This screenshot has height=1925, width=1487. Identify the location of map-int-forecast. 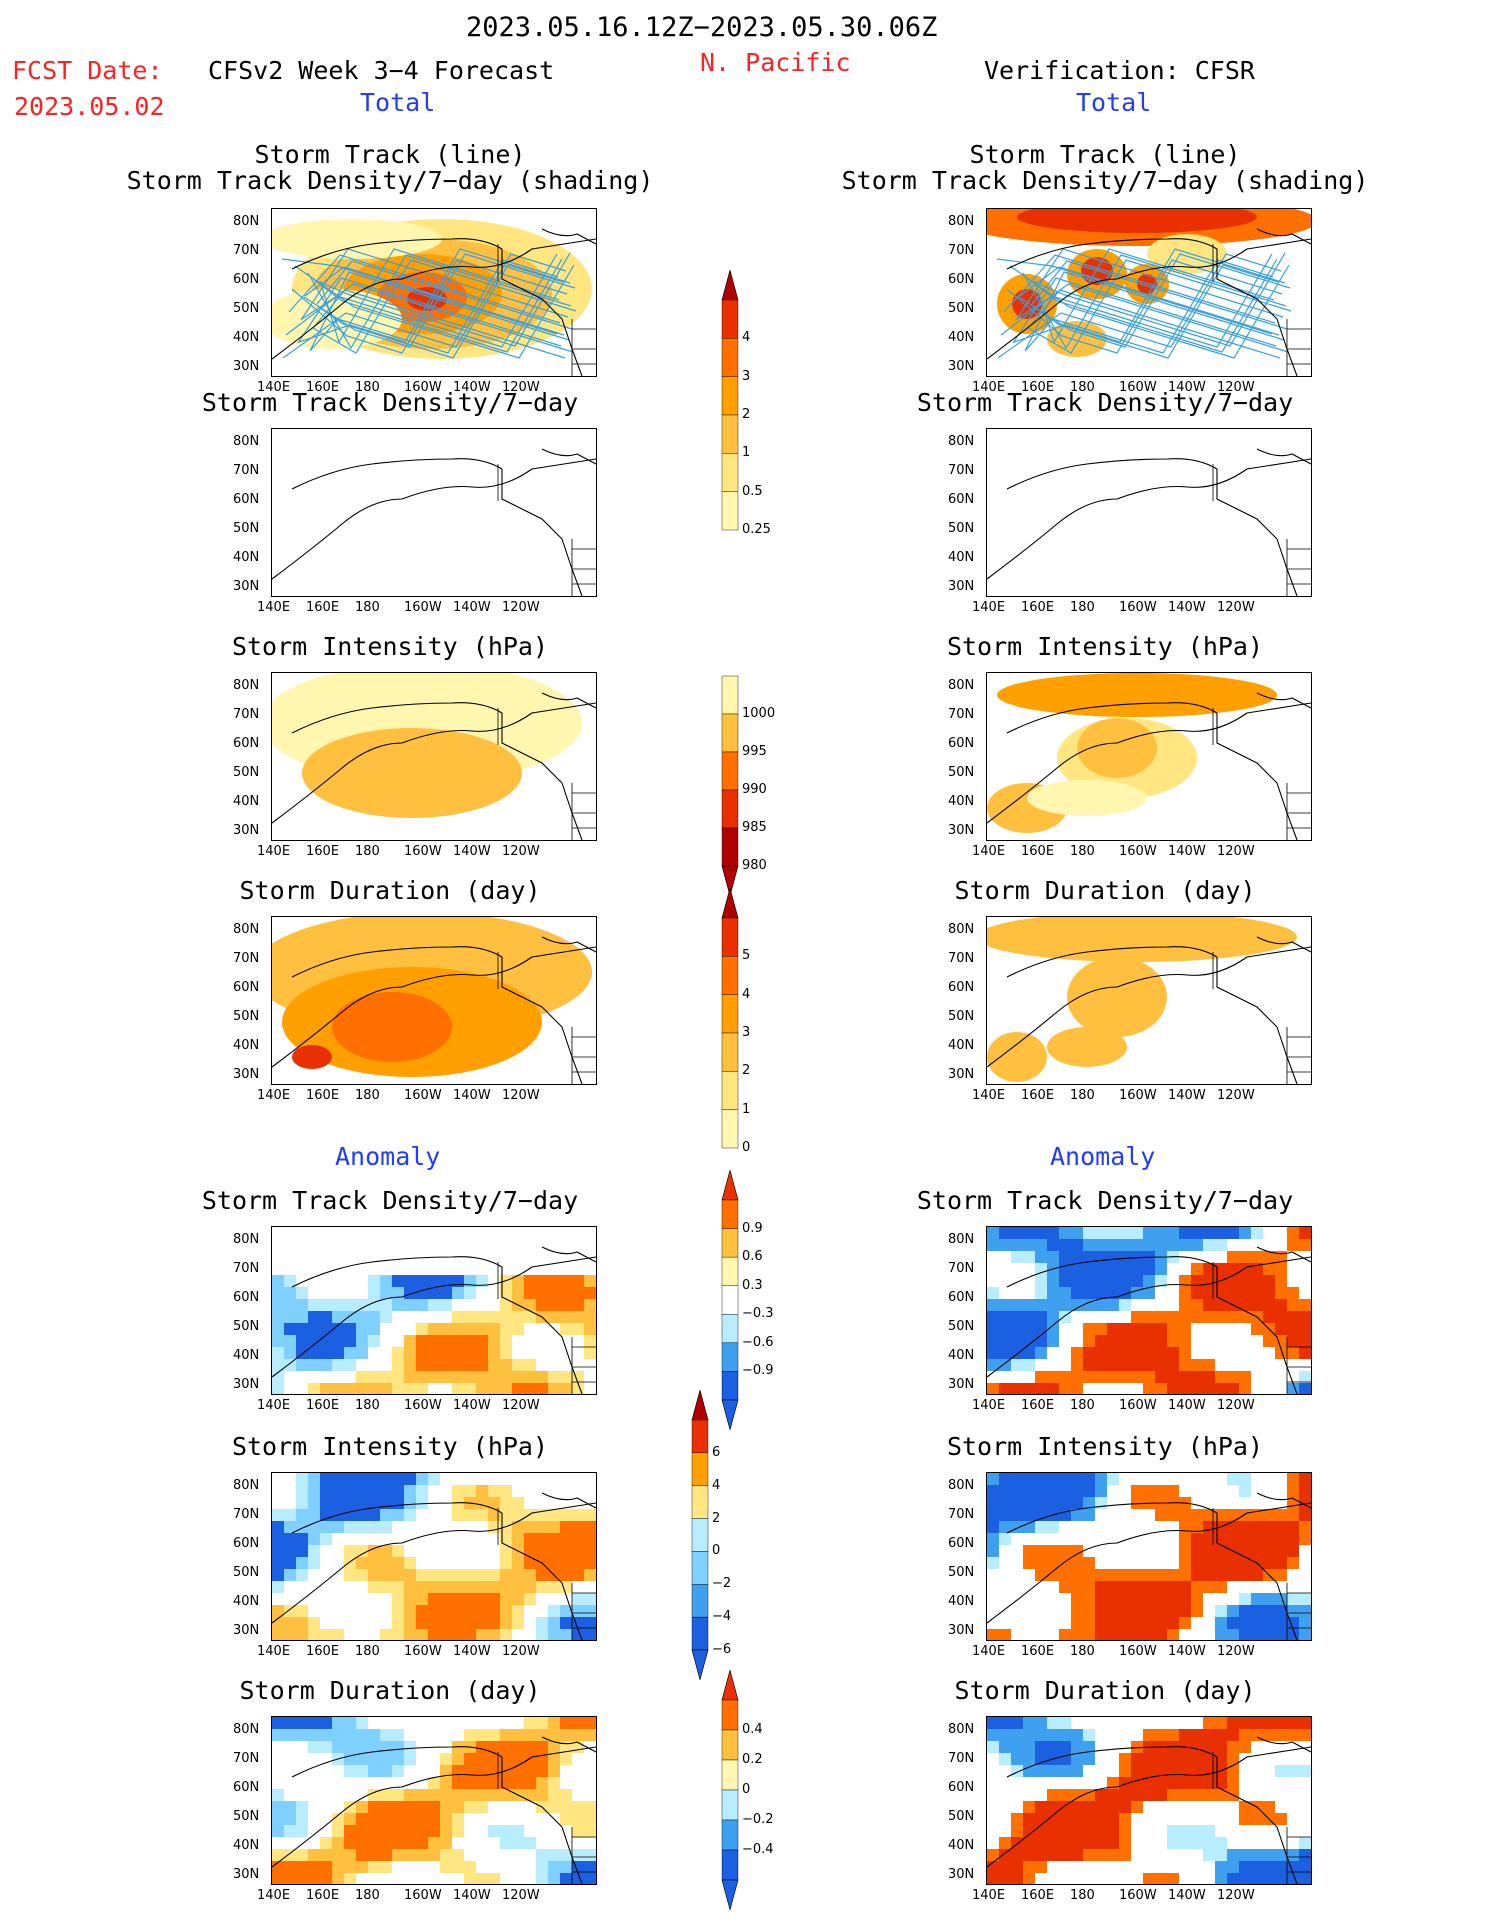
(434, 1556).